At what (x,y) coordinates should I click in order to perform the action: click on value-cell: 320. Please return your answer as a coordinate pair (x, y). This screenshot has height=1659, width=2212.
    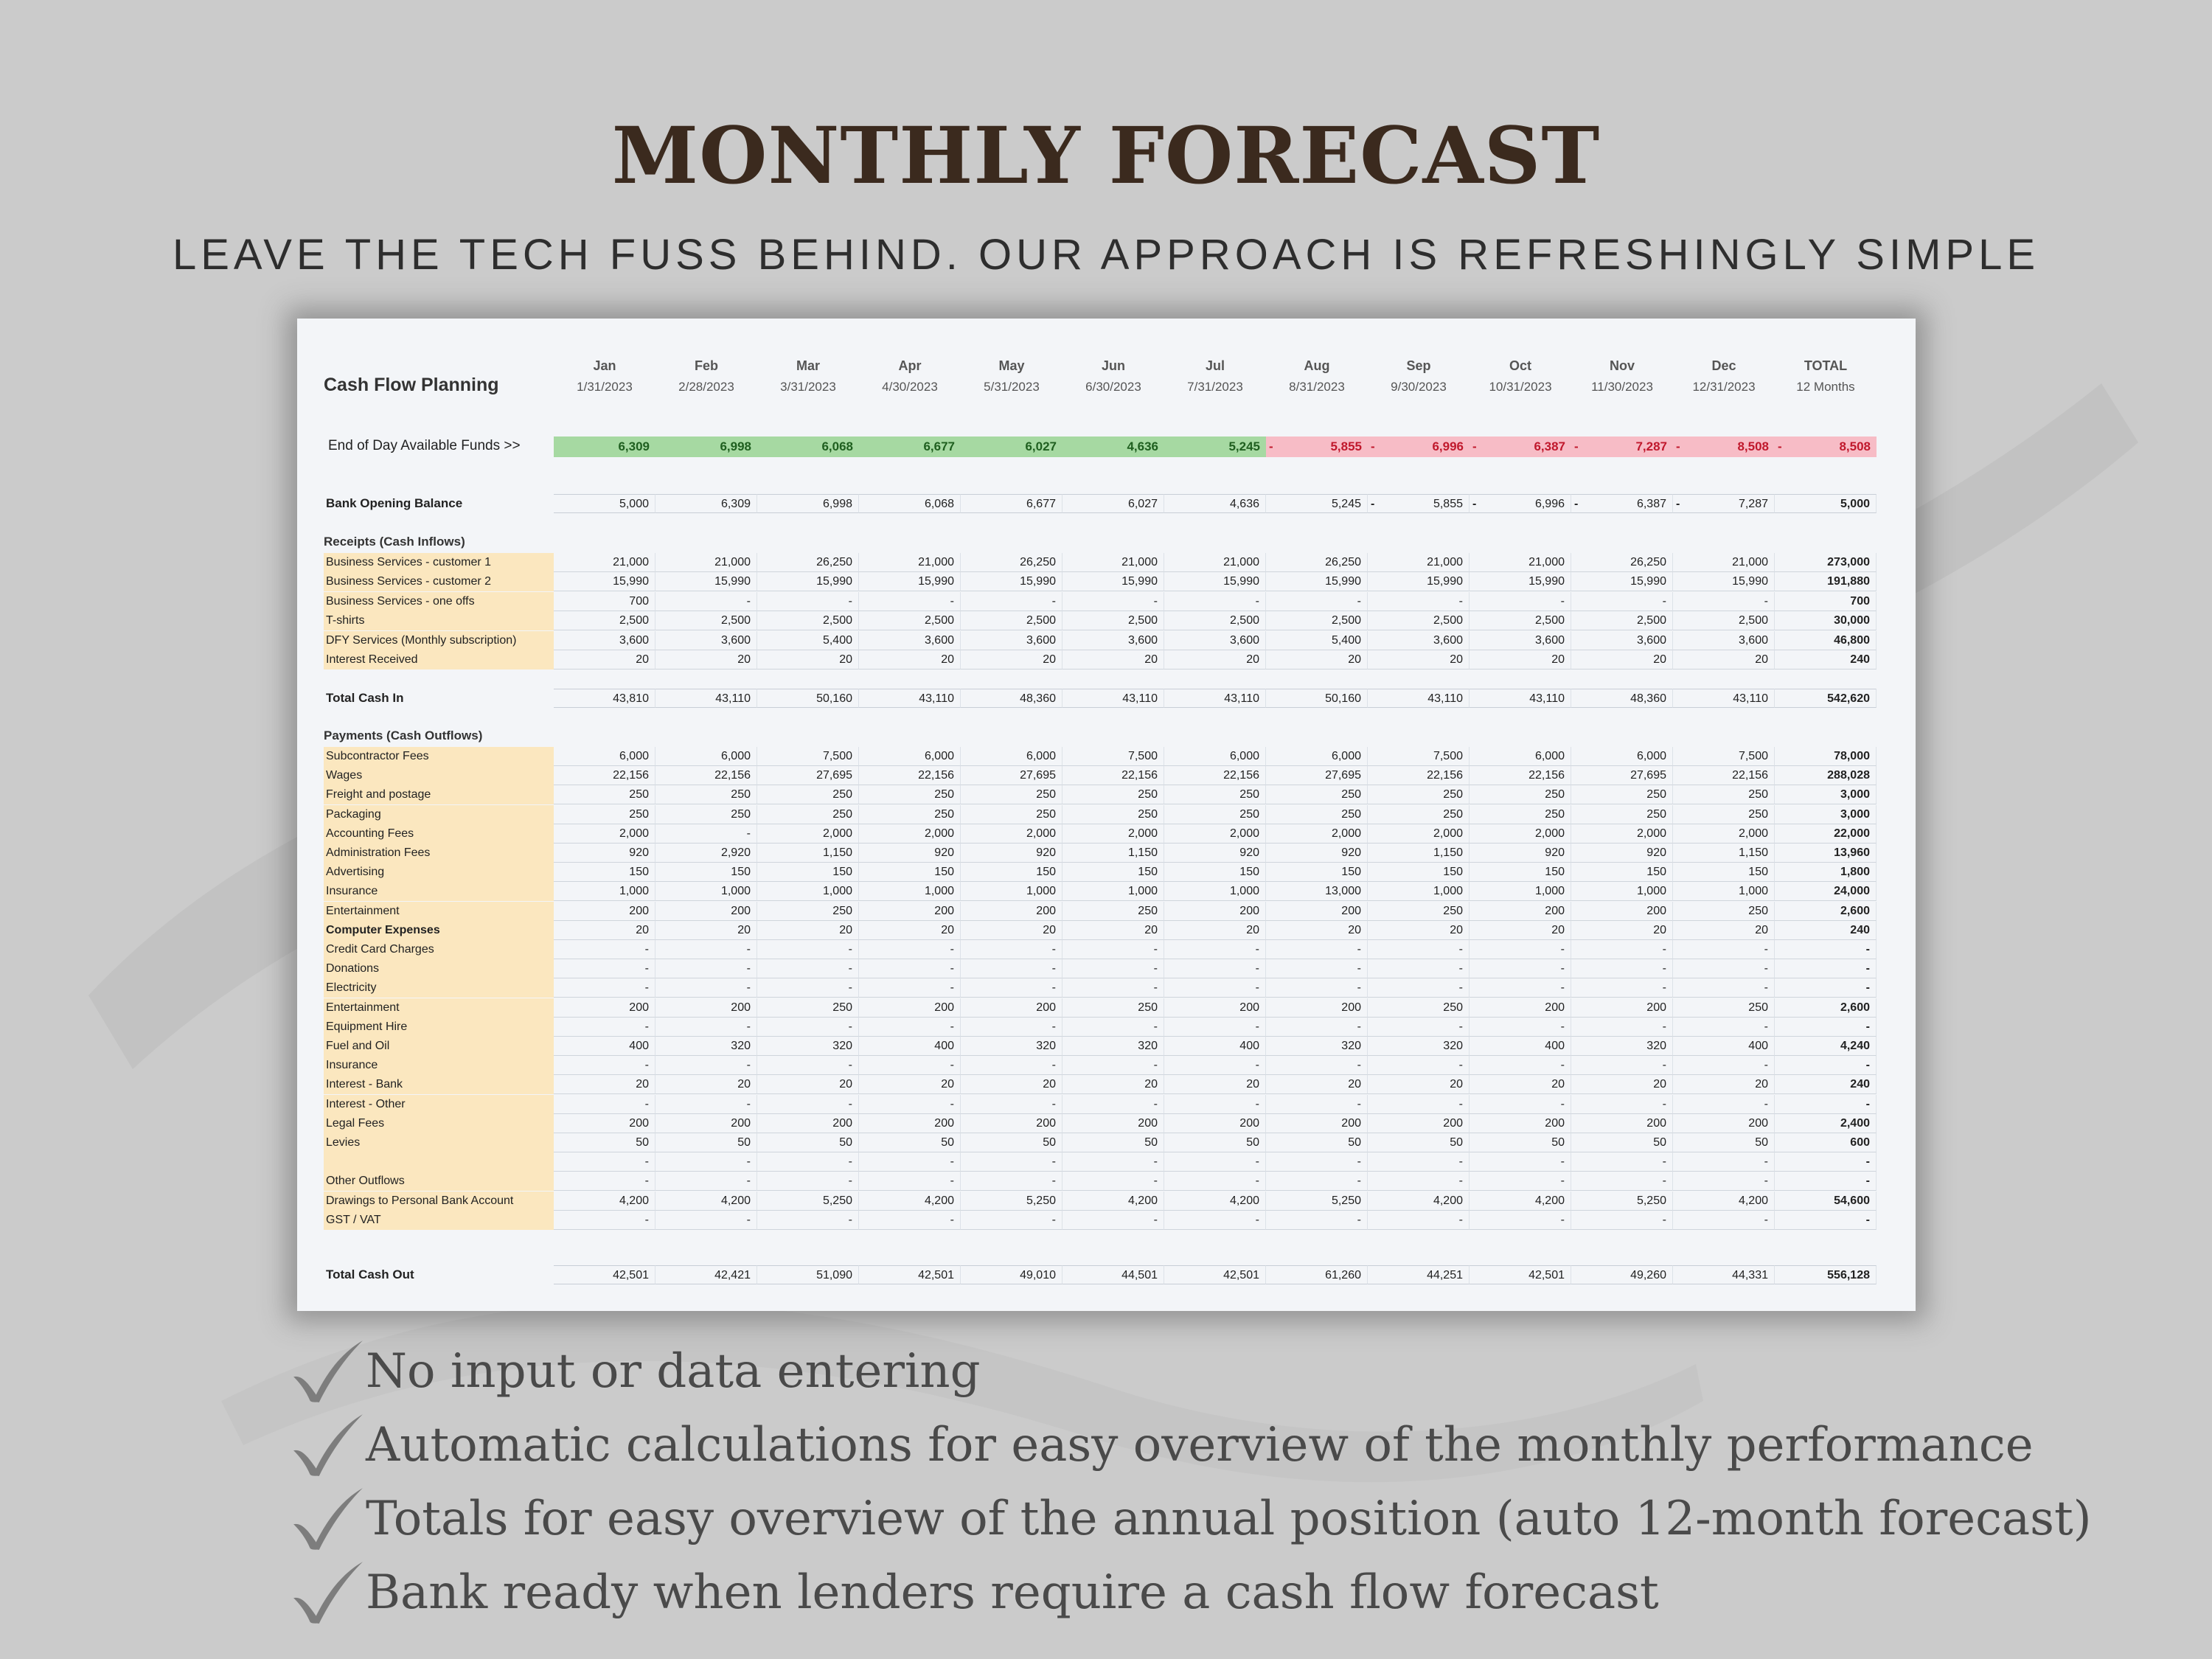
    Looking at the image, I should click on (1317, 1046).